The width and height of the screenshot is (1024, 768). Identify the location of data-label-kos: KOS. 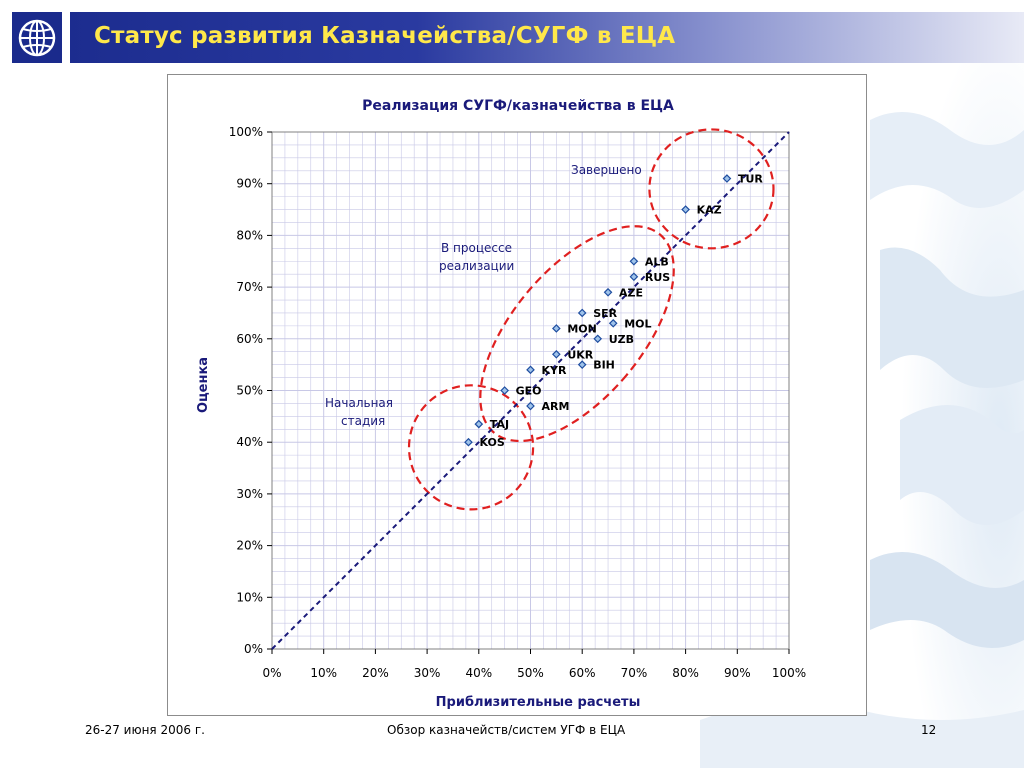
(491, 442).